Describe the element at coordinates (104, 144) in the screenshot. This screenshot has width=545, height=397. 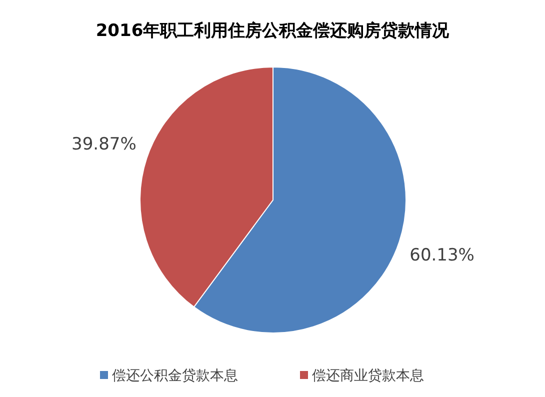
I see `data-label: 39.87%` at that location.